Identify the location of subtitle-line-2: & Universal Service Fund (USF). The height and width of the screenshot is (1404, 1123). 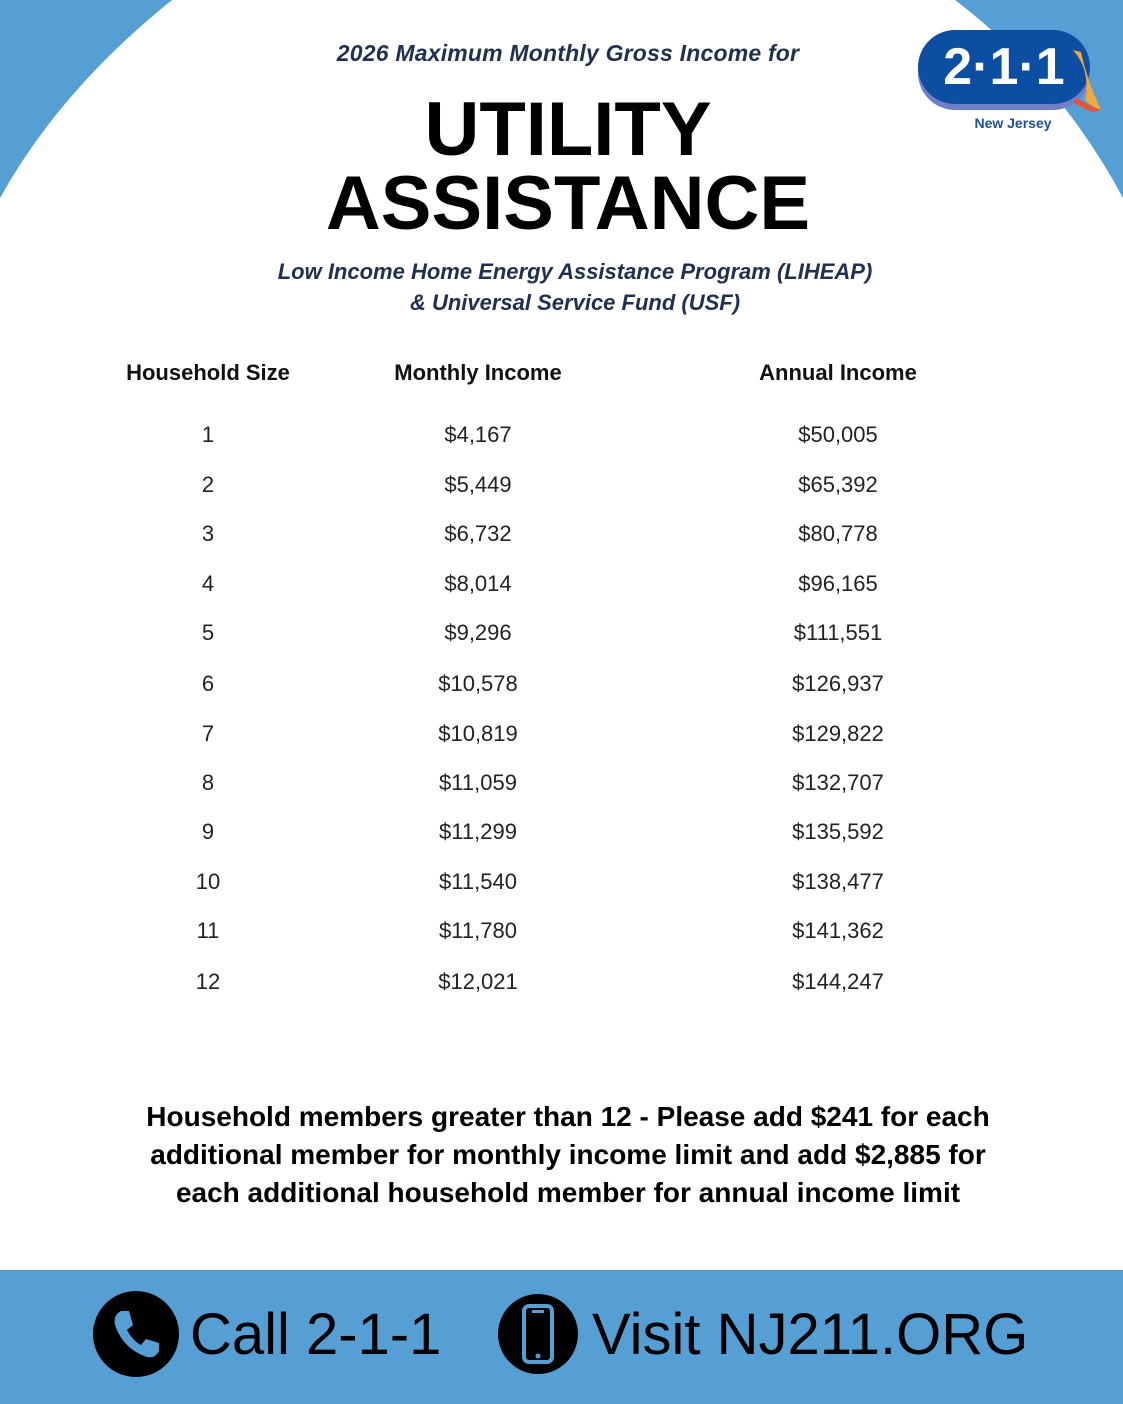
(575, 302).